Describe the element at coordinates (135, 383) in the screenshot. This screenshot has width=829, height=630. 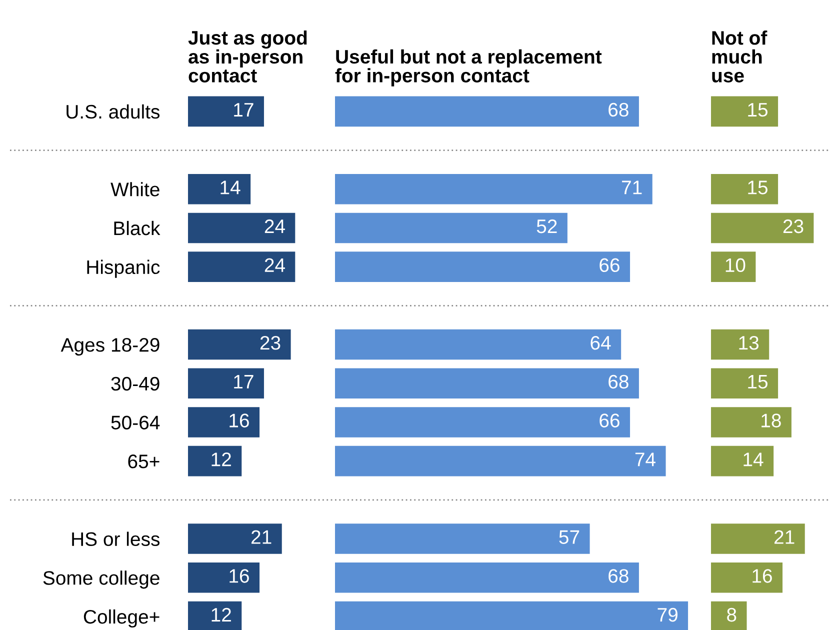
I see `y-tick-label: 30-49` at that location.